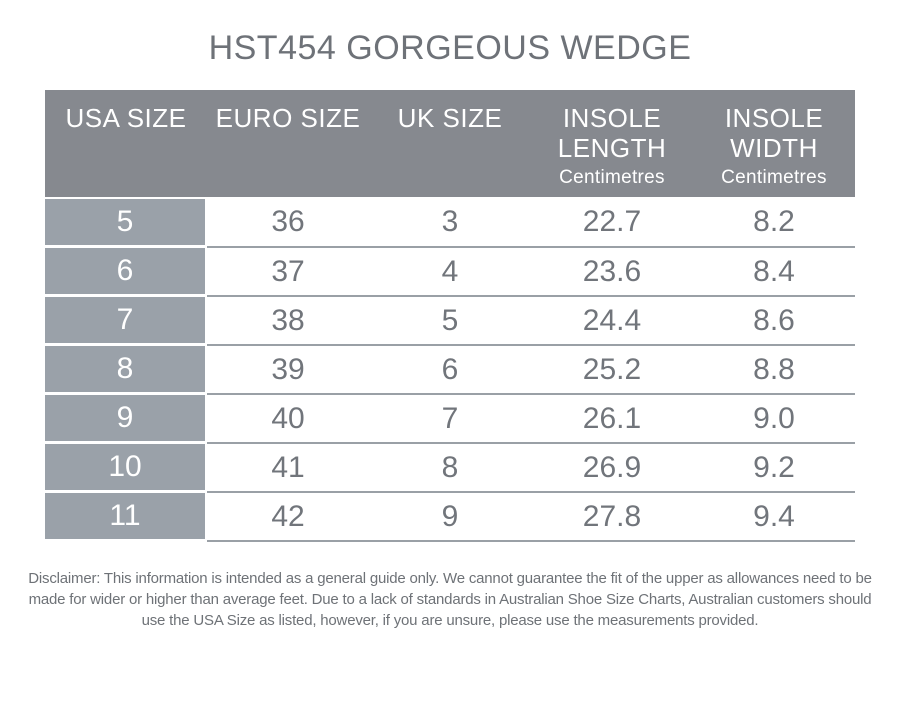  I want to click on table-cell: 37, so click(288, 272).